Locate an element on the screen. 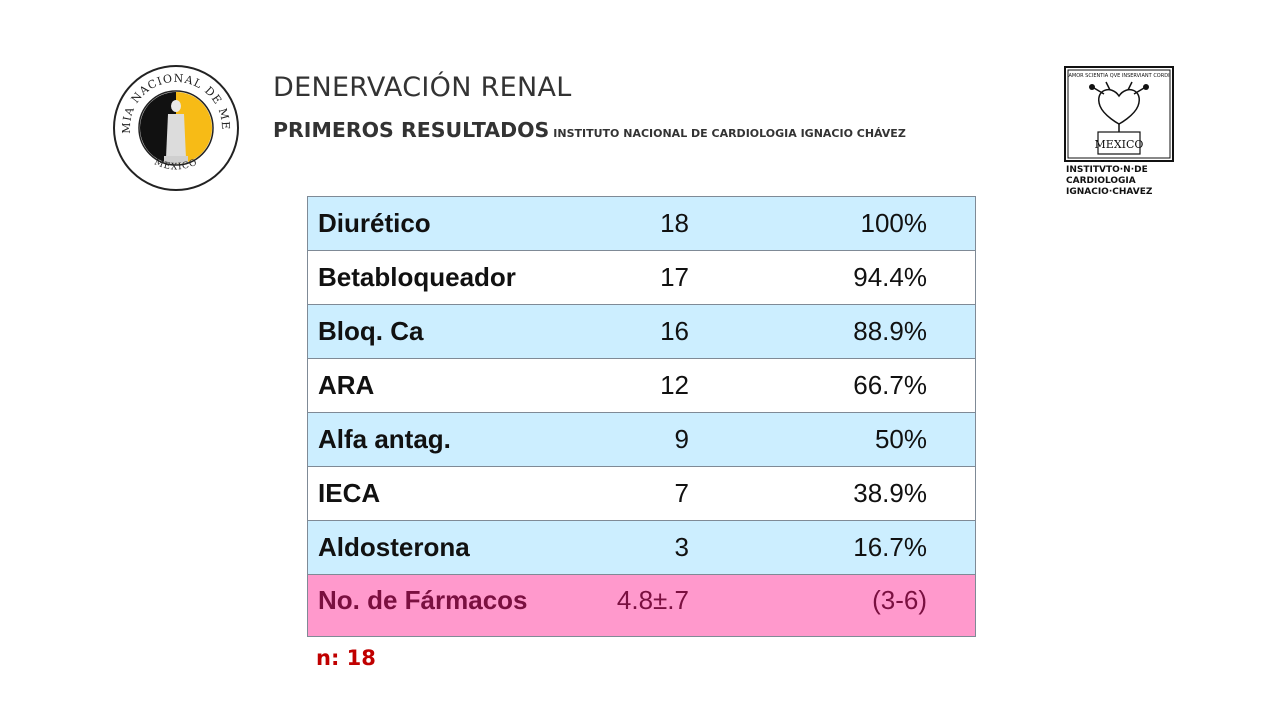 The height and width of the screenshot is (720, 1280). table-row: IECA 7 38.9% is located at coordinates (641, 494).